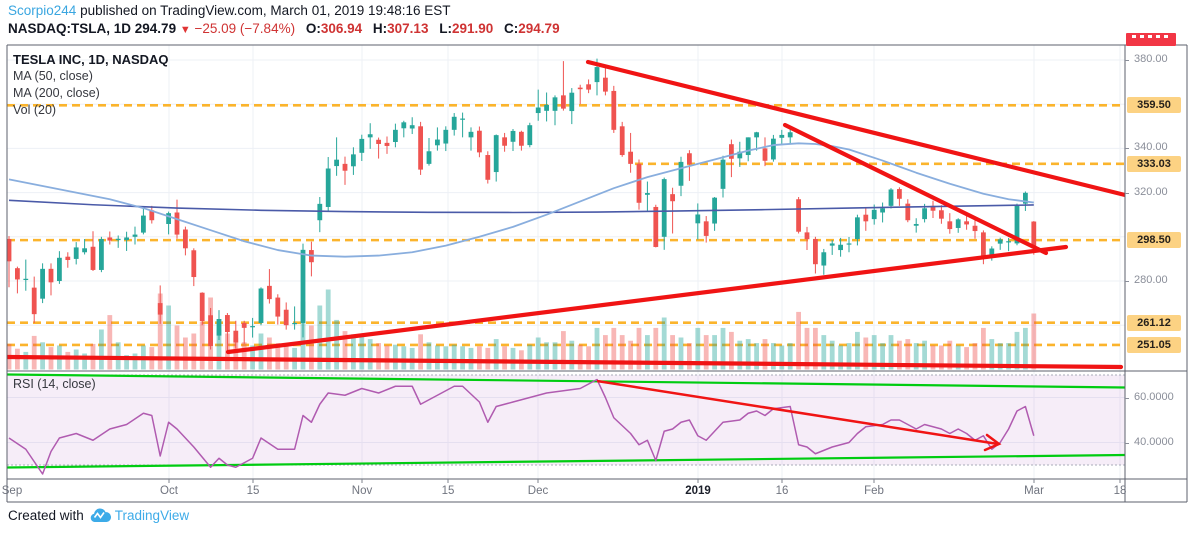  I want to click on price-level-label: 333.03, so click(1154, 163).